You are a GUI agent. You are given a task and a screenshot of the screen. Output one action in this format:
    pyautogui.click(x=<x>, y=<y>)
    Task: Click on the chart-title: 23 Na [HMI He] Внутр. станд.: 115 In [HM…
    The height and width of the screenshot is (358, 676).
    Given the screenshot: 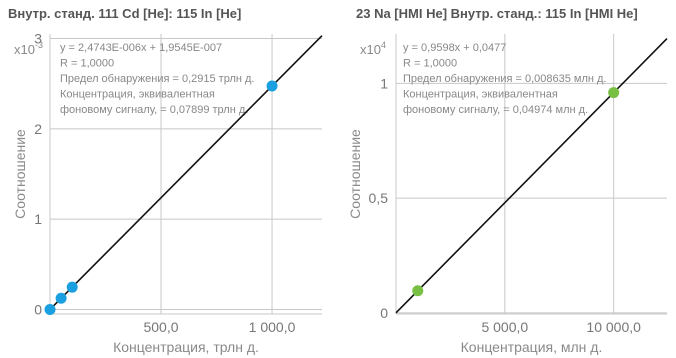 What is the action you would take?
    pyautogui.click(x=497, y=13)
    